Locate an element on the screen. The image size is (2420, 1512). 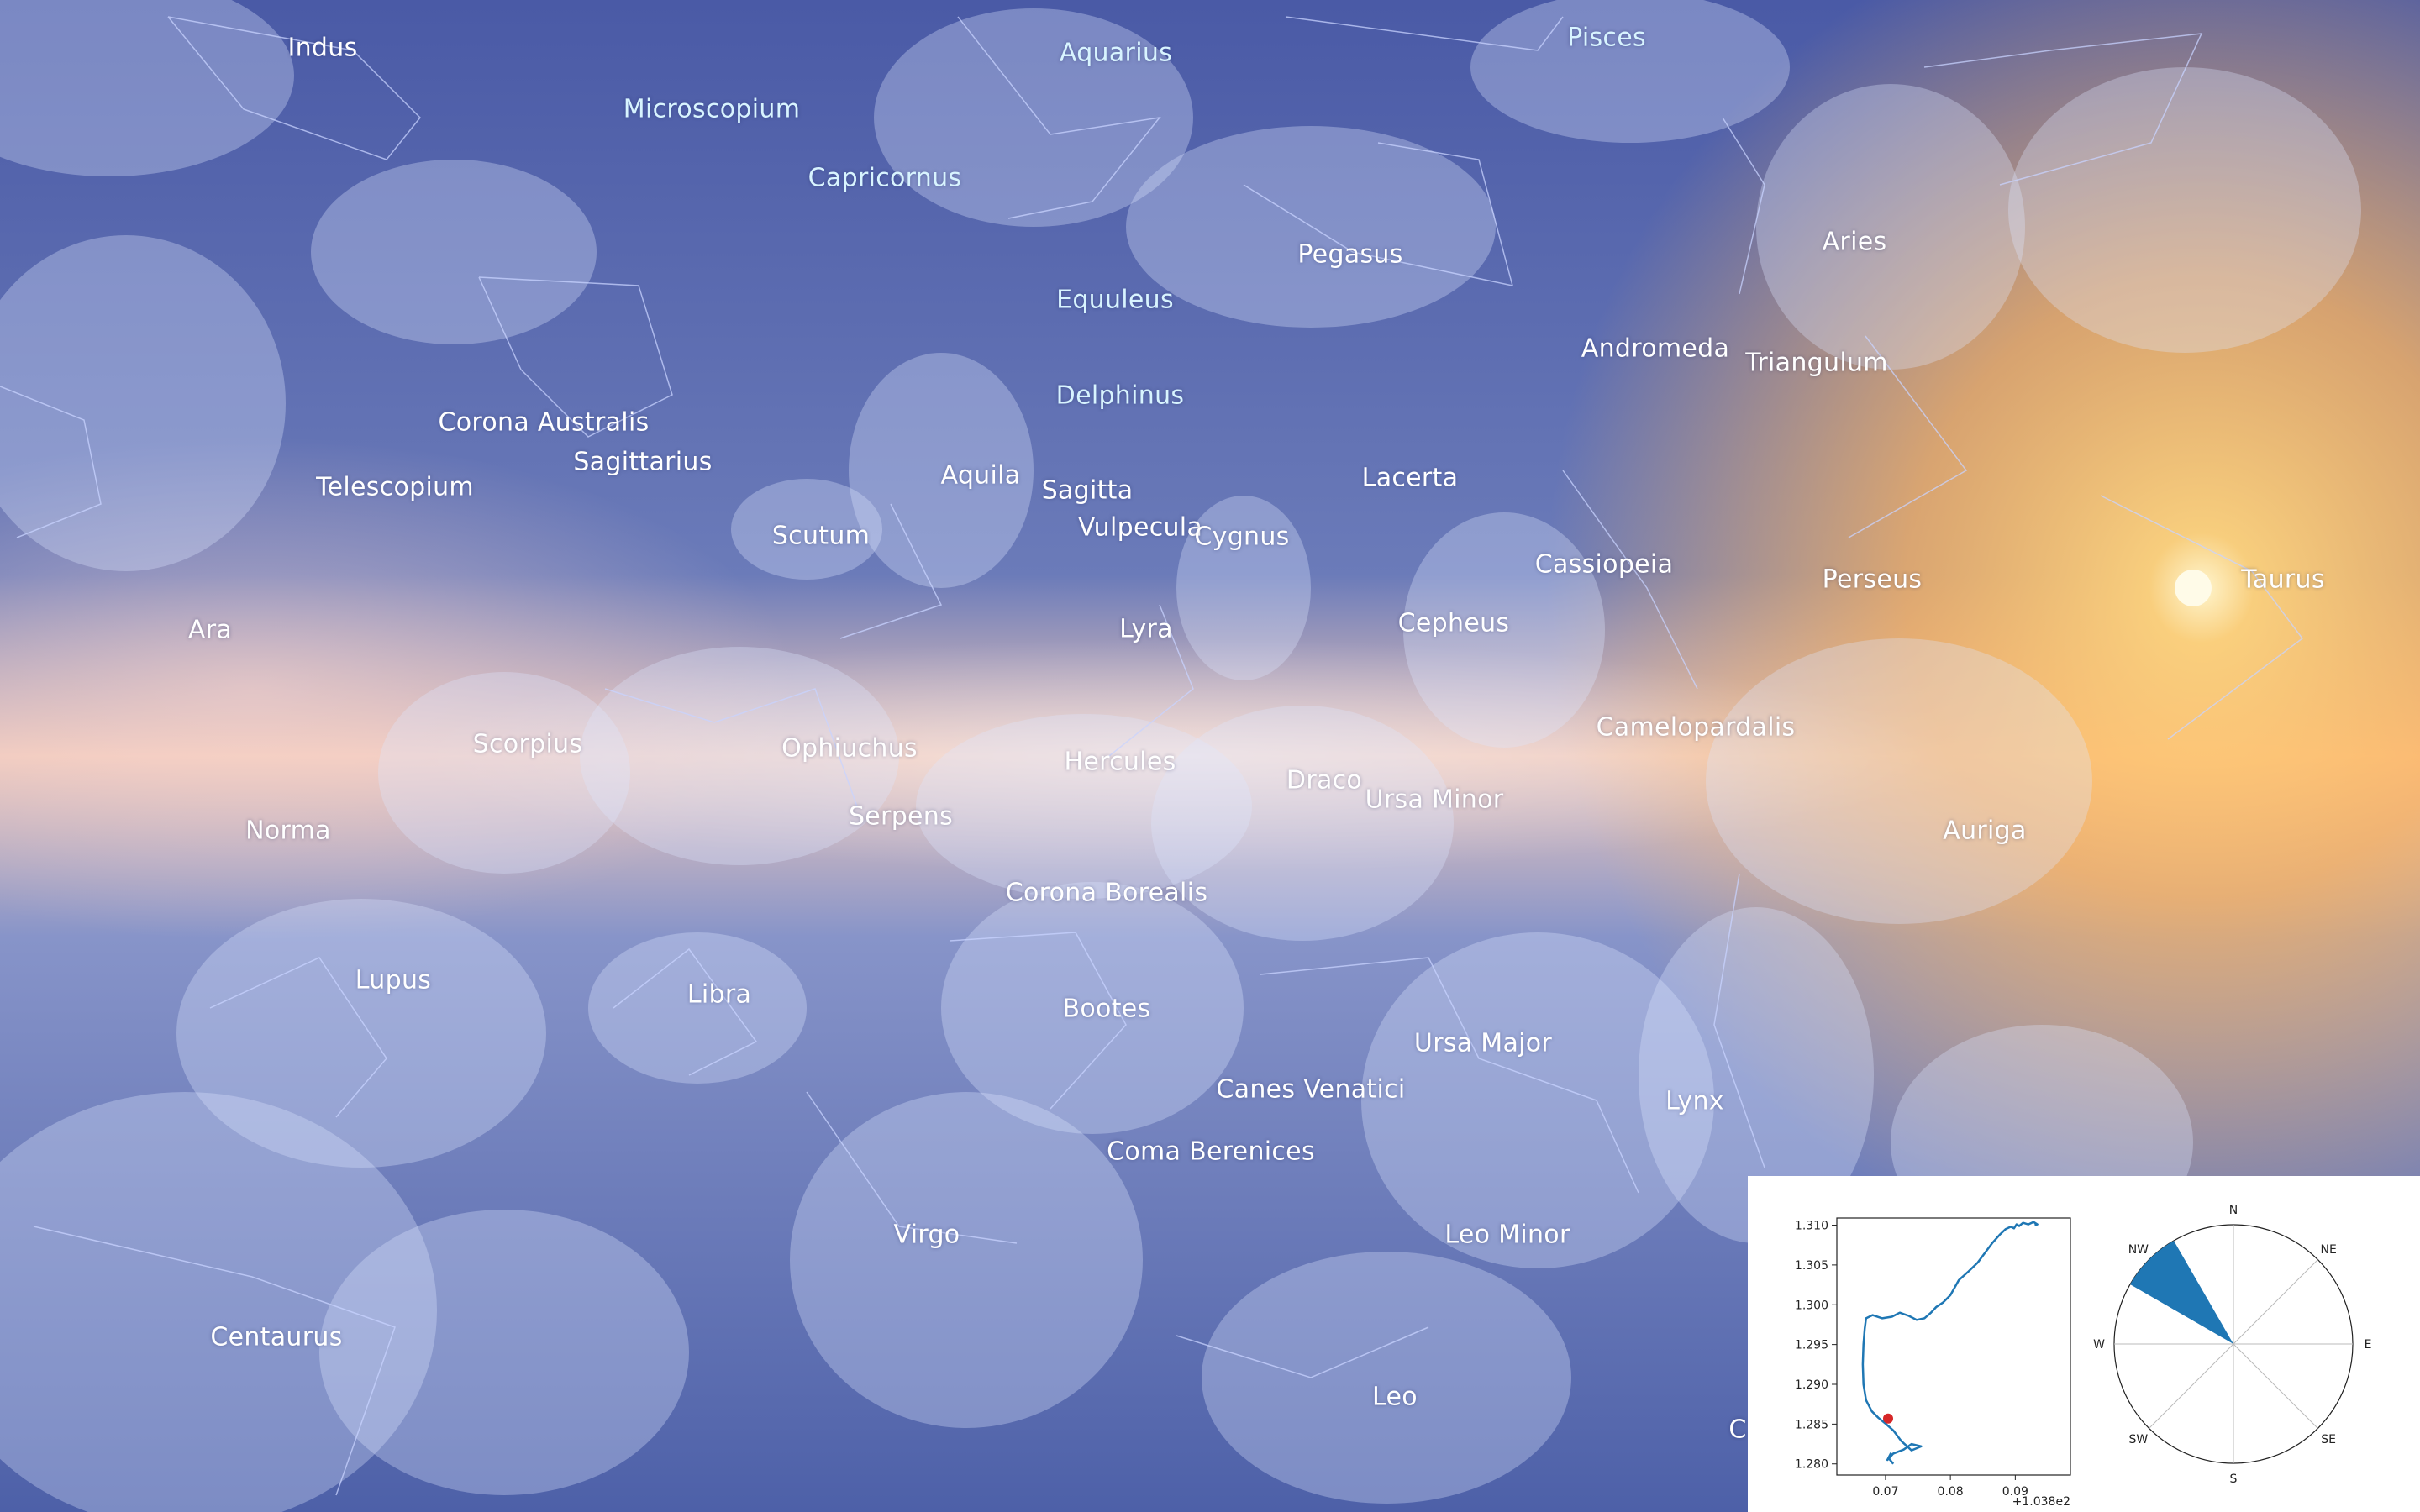
constellation-label-aries: Aries is located at coordinates (1855, 242).